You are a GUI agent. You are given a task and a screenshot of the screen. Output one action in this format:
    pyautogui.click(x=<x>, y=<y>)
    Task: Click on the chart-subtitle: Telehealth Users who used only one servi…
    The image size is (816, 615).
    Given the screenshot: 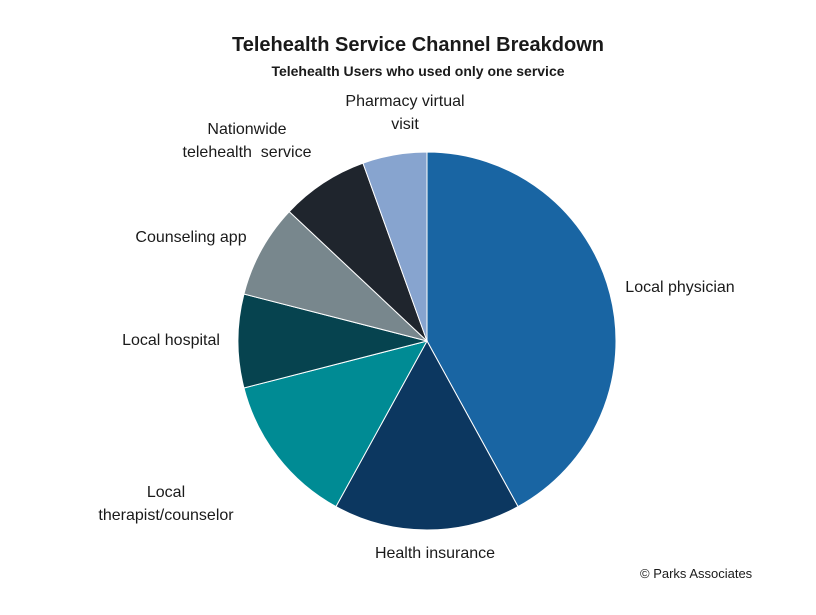 What is the action you would take?
    pyautogui.click(x=418, y=71)
    